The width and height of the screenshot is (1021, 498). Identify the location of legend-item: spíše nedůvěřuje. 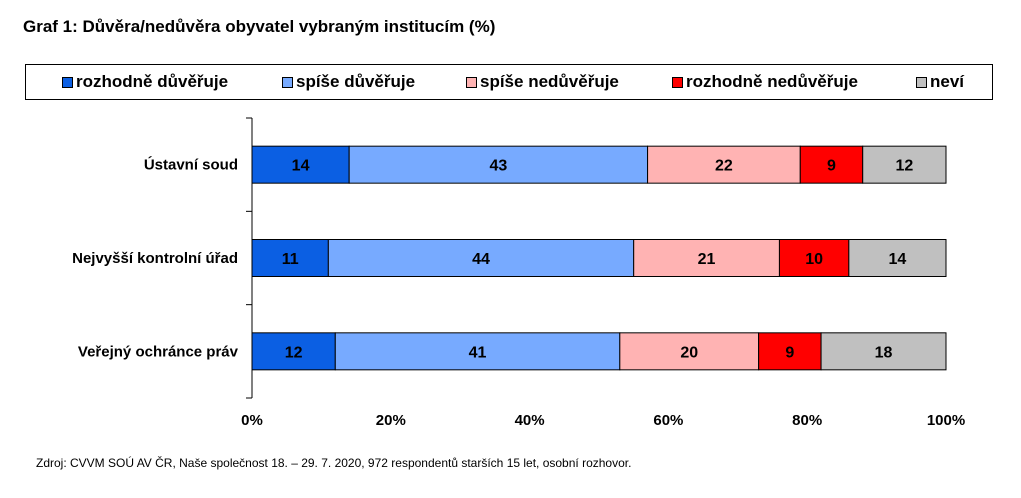
(542, 82).